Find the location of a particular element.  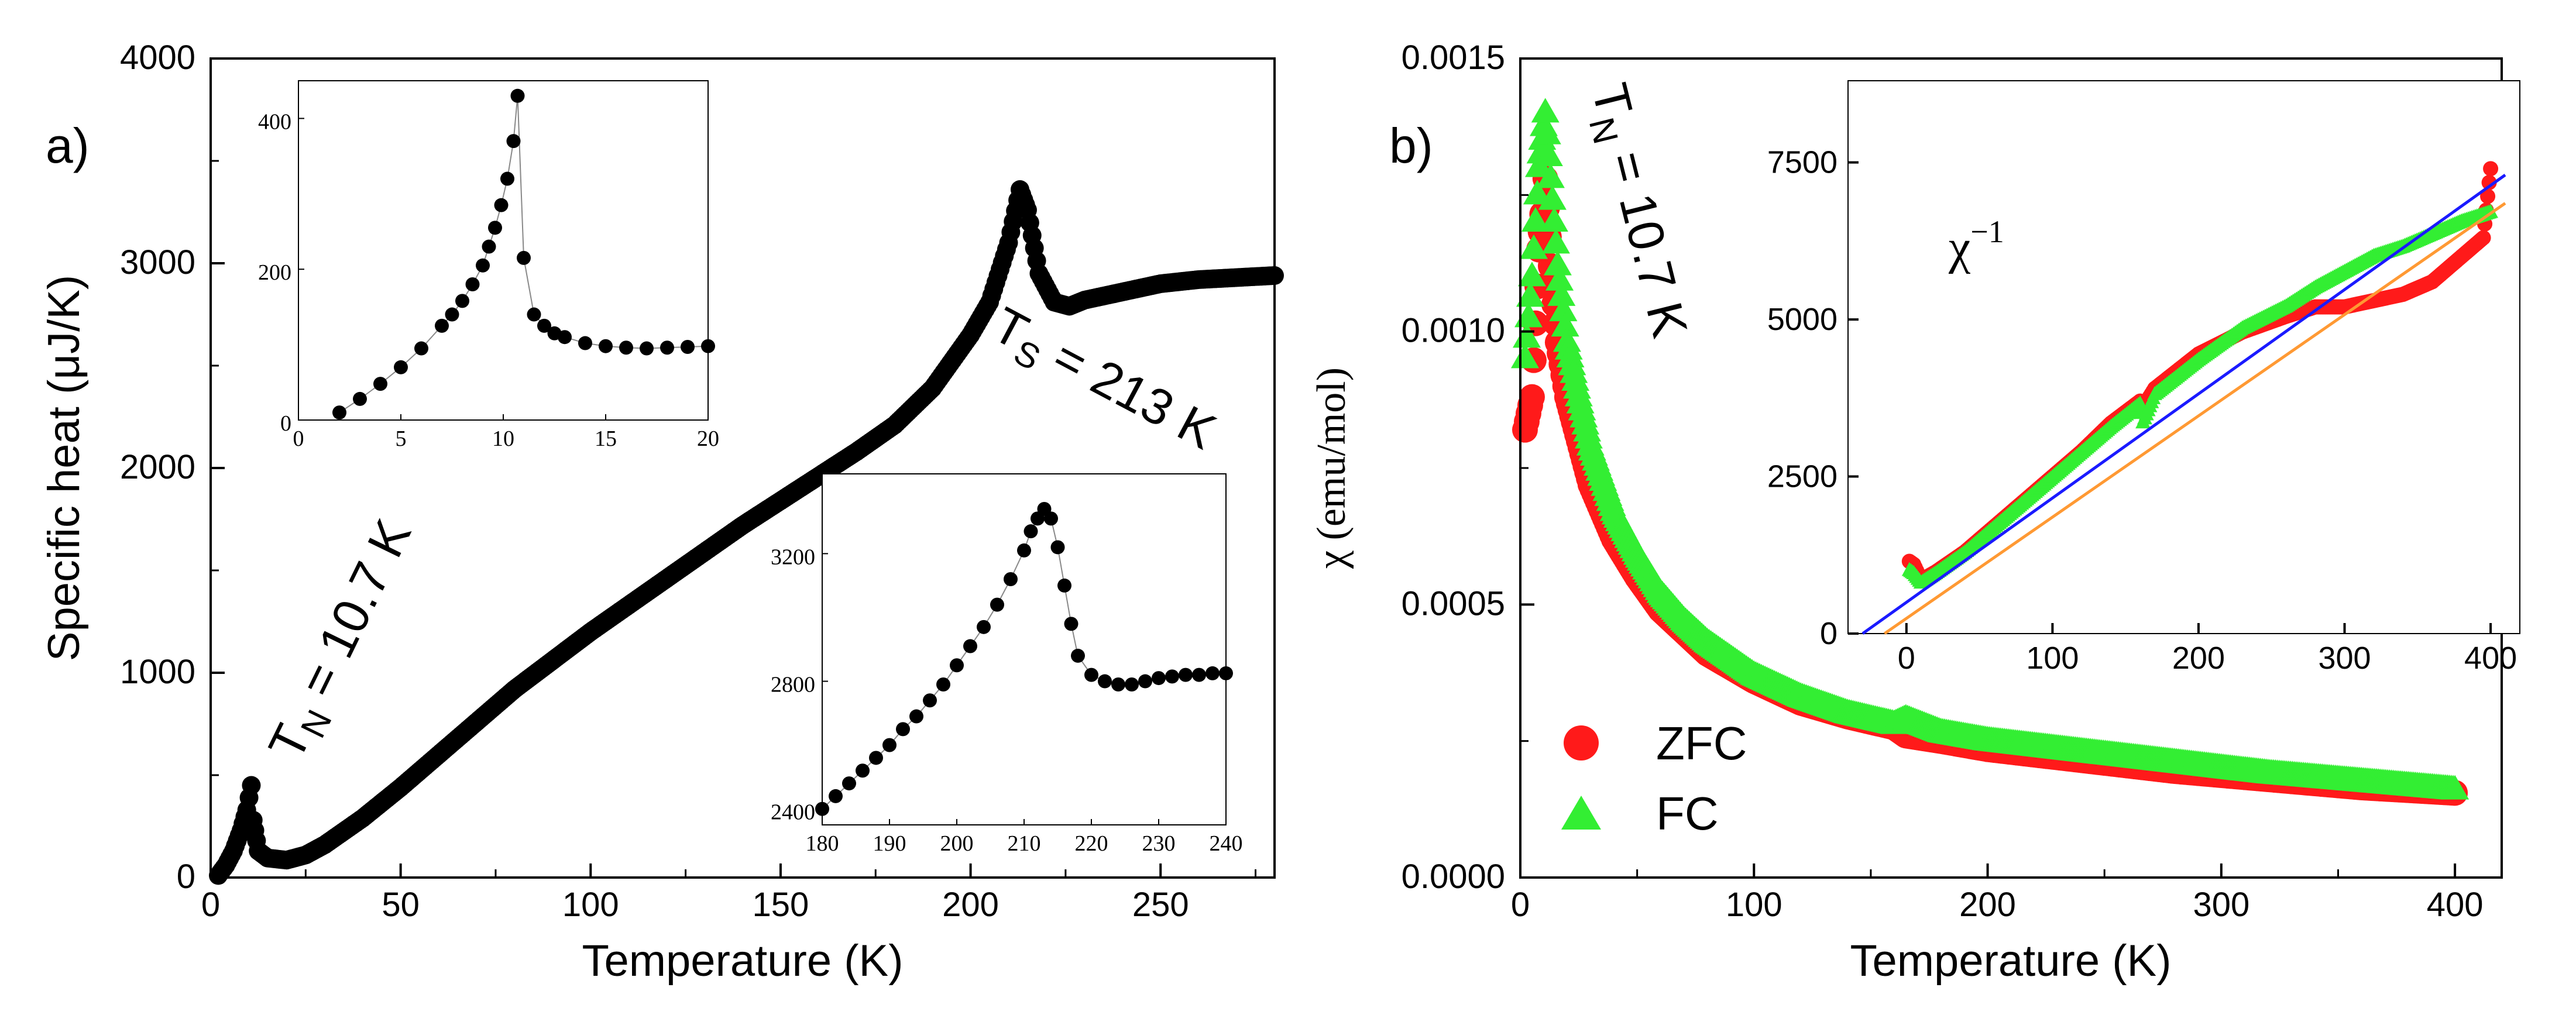

panel-a-label: a) is located at coordinates (68, 146).